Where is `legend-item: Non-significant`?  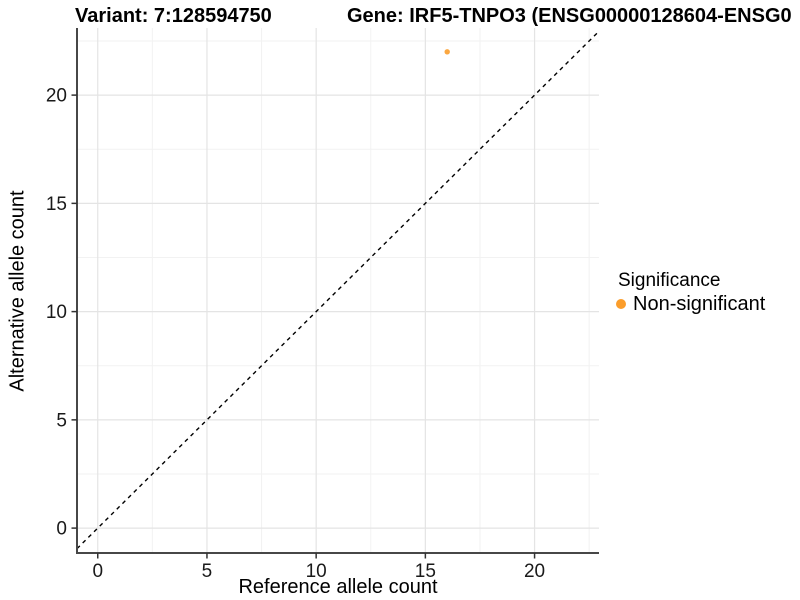
legend-item: Non-significant is located at coordinates (690, 304).